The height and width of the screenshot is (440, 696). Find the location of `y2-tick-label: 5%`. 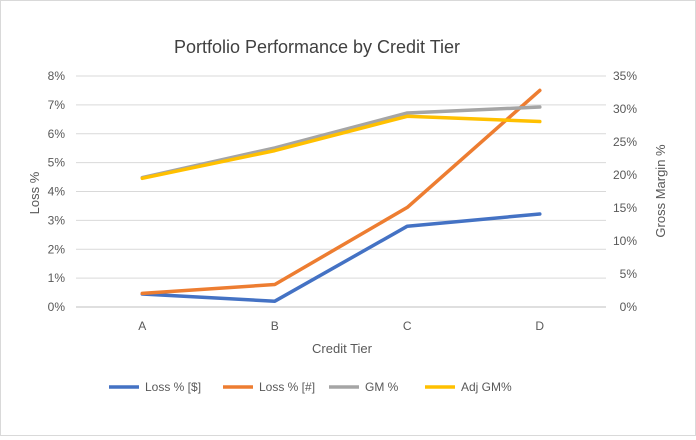

y2-tick-label: 5% is located at coordinates (629, 274).